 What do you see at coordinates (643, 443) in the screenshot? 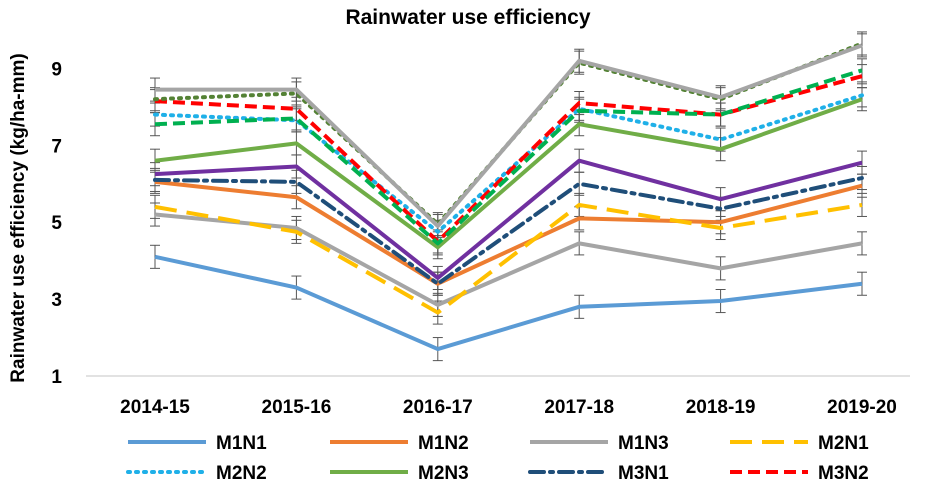
I see `legend-label: M1N3` at bounding box center [643, 443].